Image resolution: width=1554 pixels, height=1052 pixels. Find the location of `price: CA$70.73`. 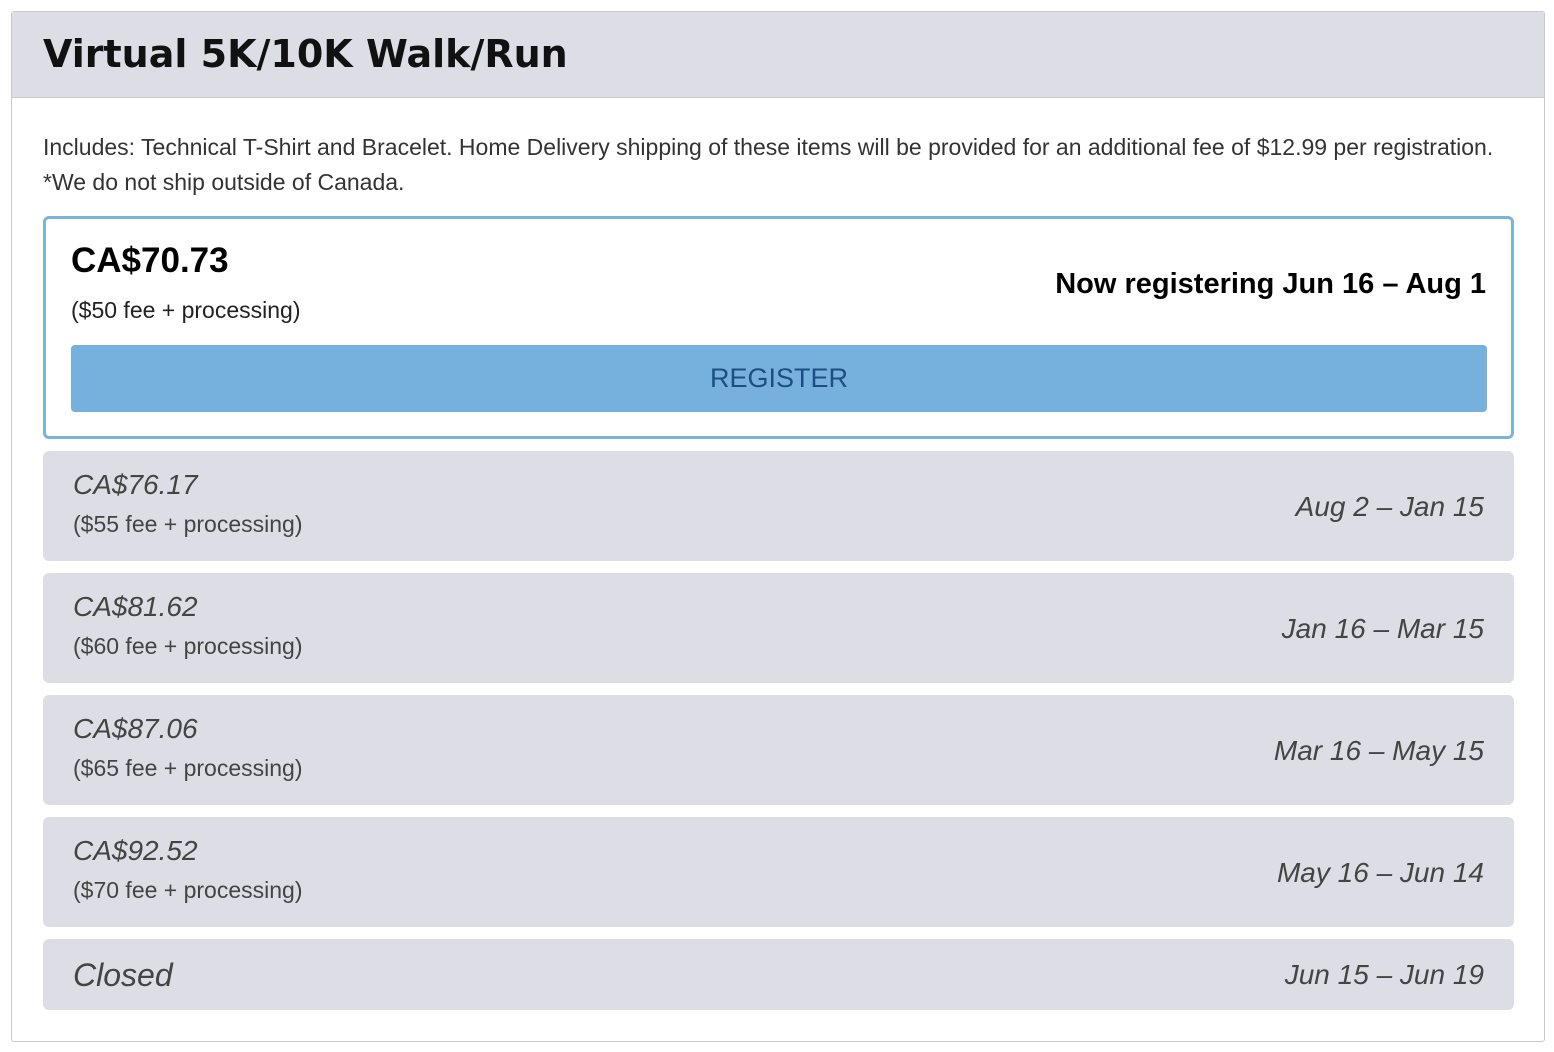

price: CA$70.73 is located at coordinates (150, 260).